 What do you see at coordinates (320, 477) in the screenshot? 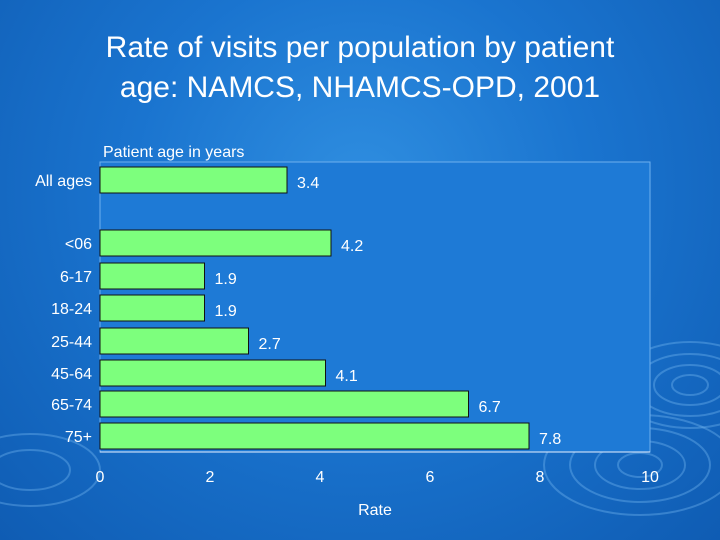
I see `x-tick-label-2: 4` at bounding box center [320, 477].